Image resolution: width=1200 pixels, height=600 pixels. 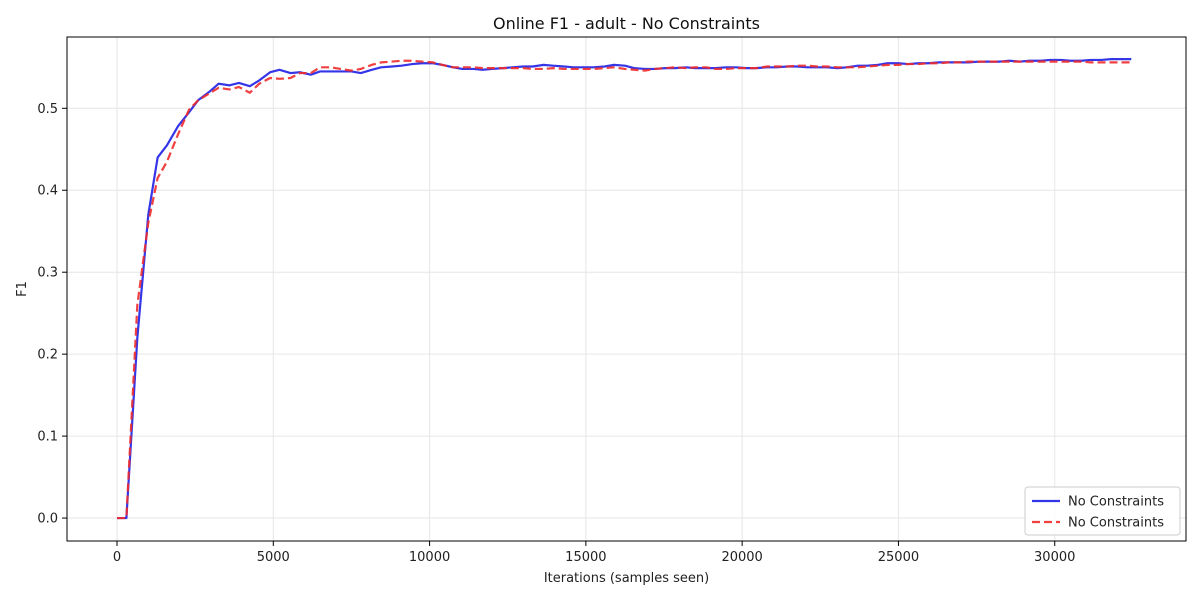 I want to click on x-axis: 0 5000 10000 15000 20000 25000 30000, so click(x=594, y=553).